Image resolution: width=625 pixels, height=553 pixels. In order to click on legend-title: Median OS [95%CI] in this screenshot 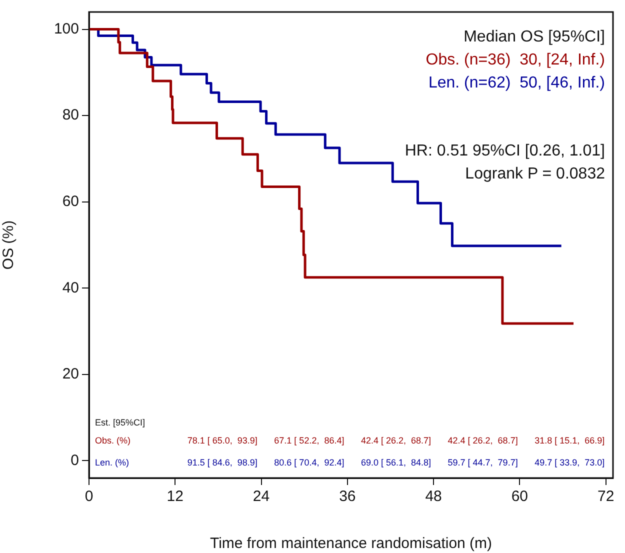, I will do `click(534, 37)`.